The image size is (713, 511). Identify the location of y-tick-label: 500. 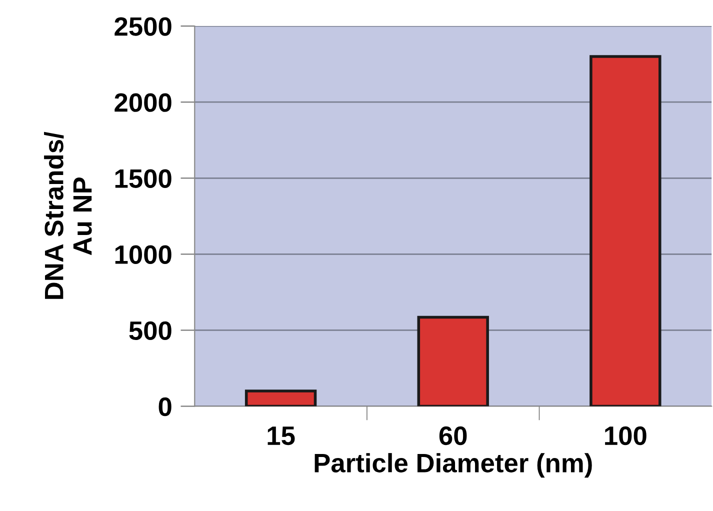
(150, 330).